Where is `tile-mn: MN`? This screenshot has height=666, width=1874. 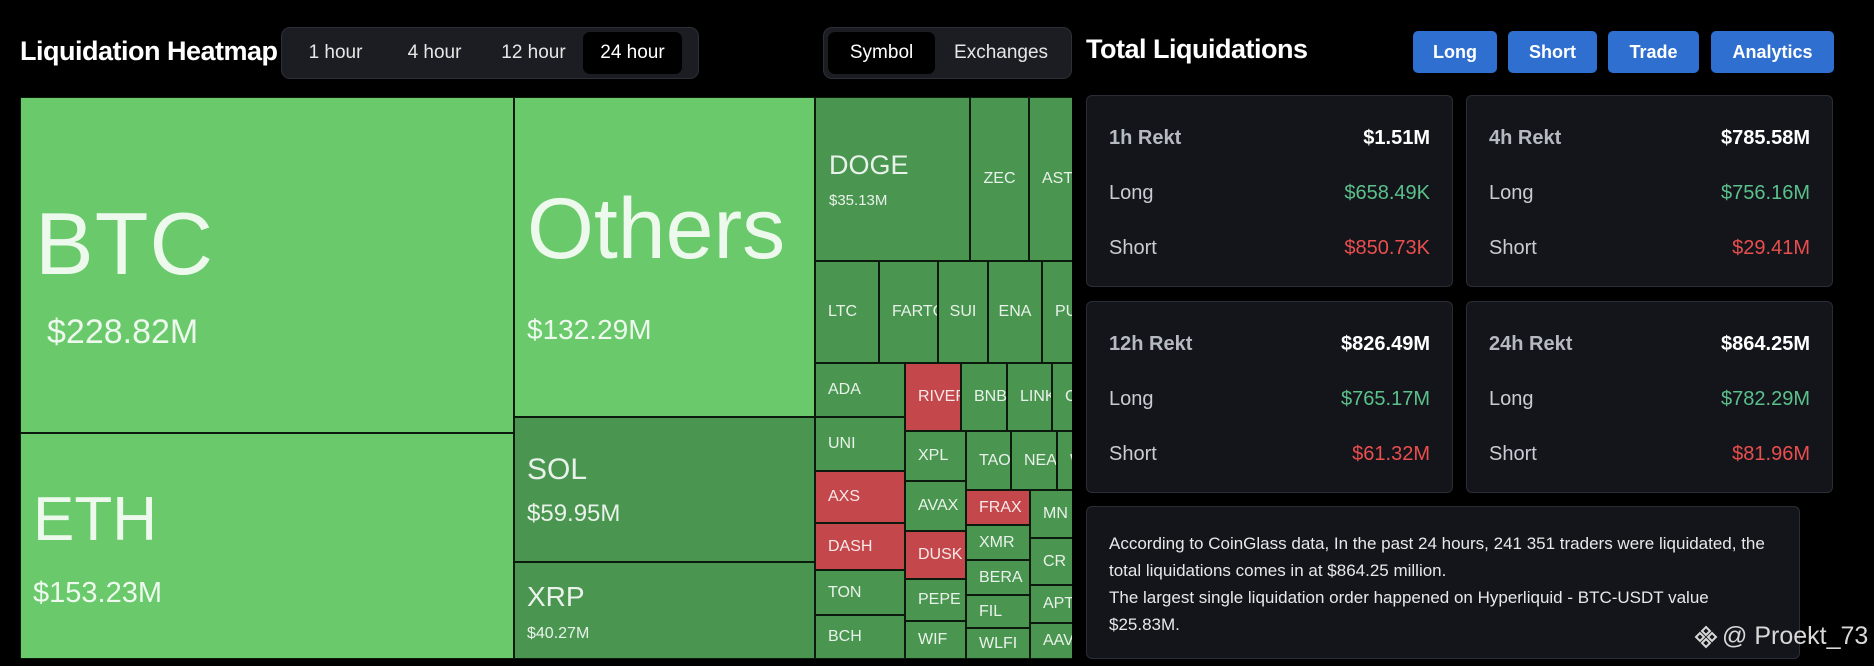 tile-mn: MN is located at coordinates (1051, 514).